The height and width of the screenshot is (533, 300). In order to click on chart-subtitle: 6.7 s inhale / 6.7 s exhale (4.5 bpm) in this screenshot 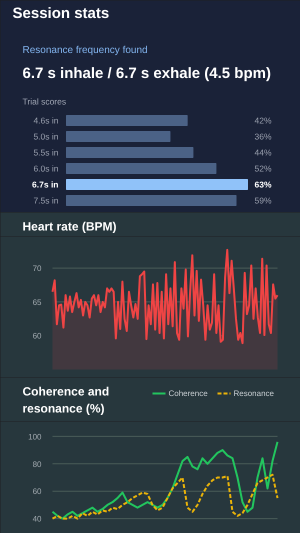, I will do `click(146, 73)`.